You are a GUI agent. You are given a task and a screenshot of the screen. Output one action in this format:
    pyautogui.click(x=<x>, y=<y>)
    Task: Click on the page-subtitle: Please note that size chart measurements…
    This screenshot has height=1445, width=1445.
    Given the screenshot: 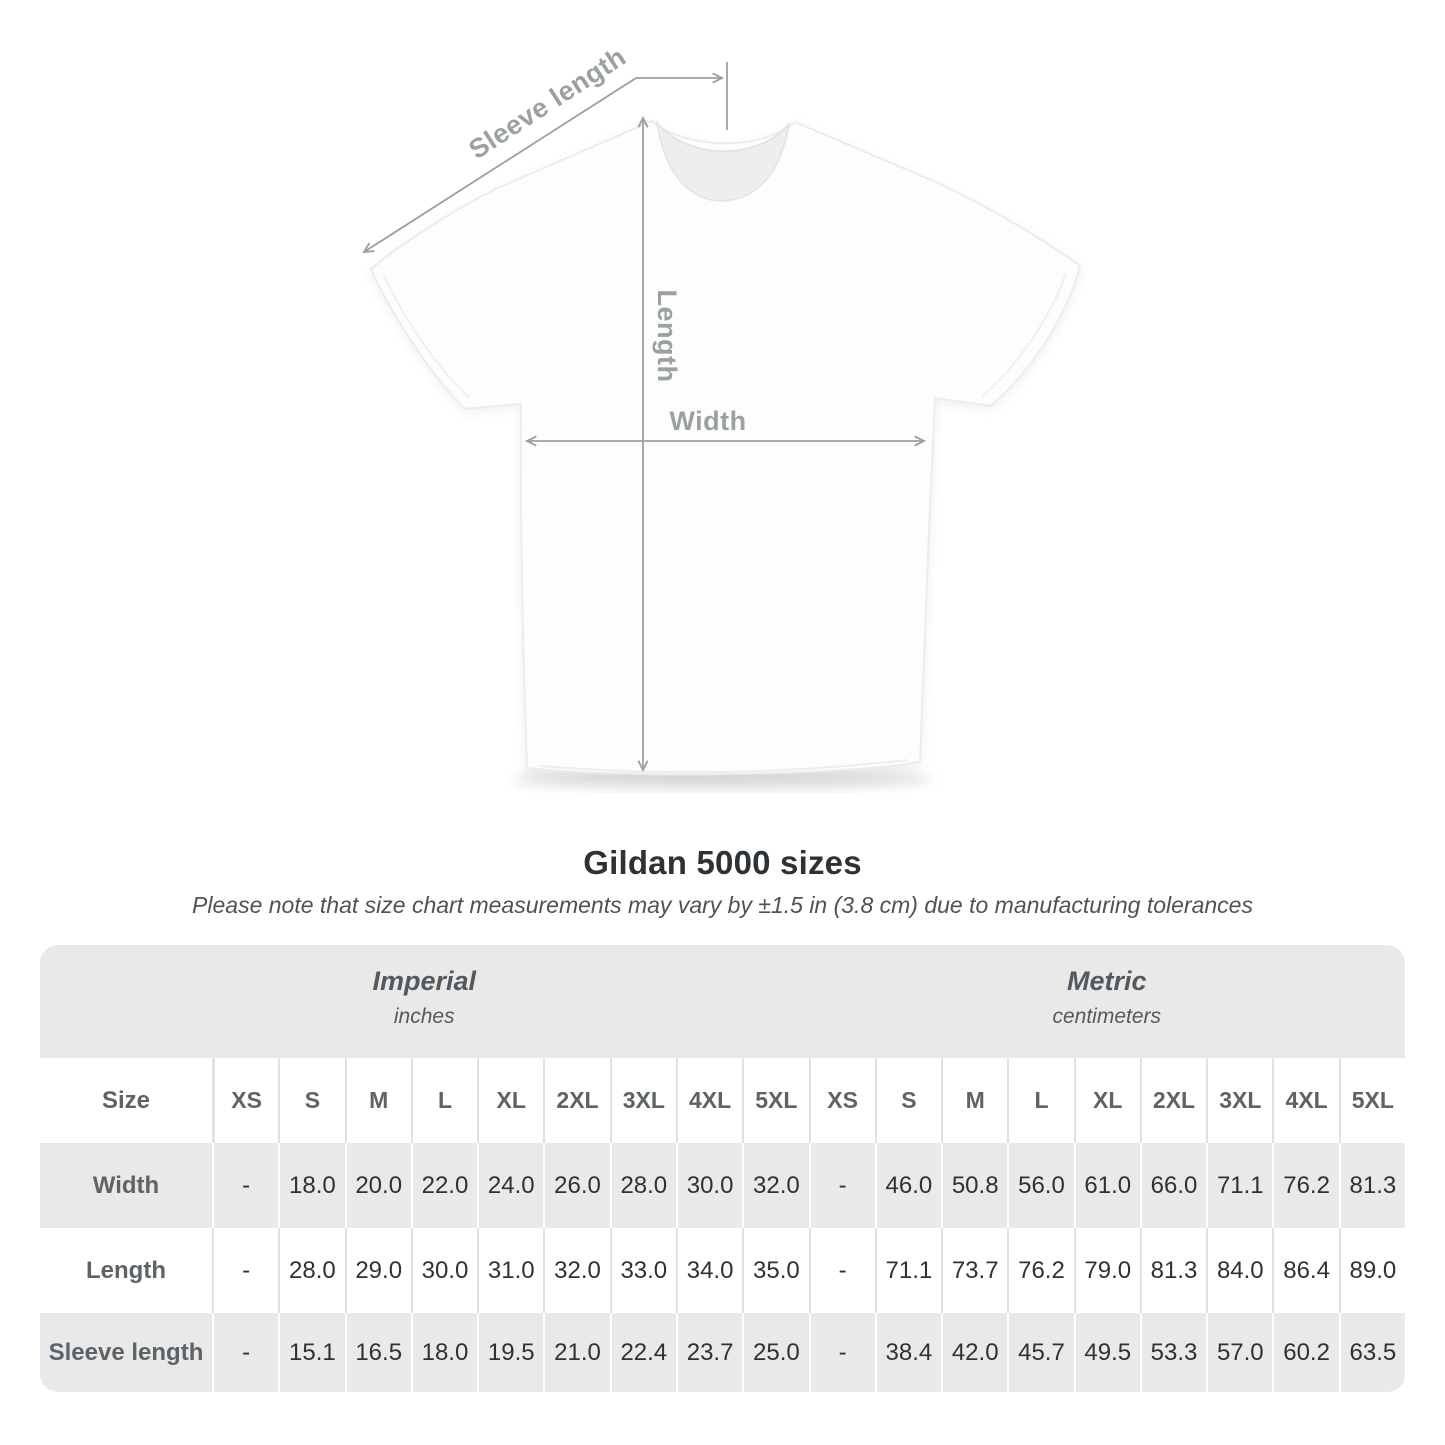 What is the action you would take?
    pyautogui.click(x=722, y=905)
    